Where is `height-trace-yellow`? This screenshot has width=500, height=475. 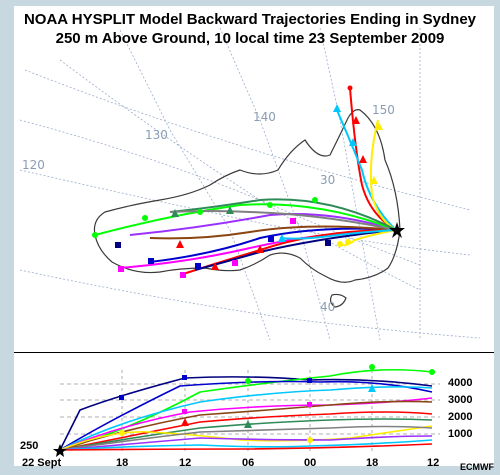 height-trace-yellow is located at coordinates (246, 438).